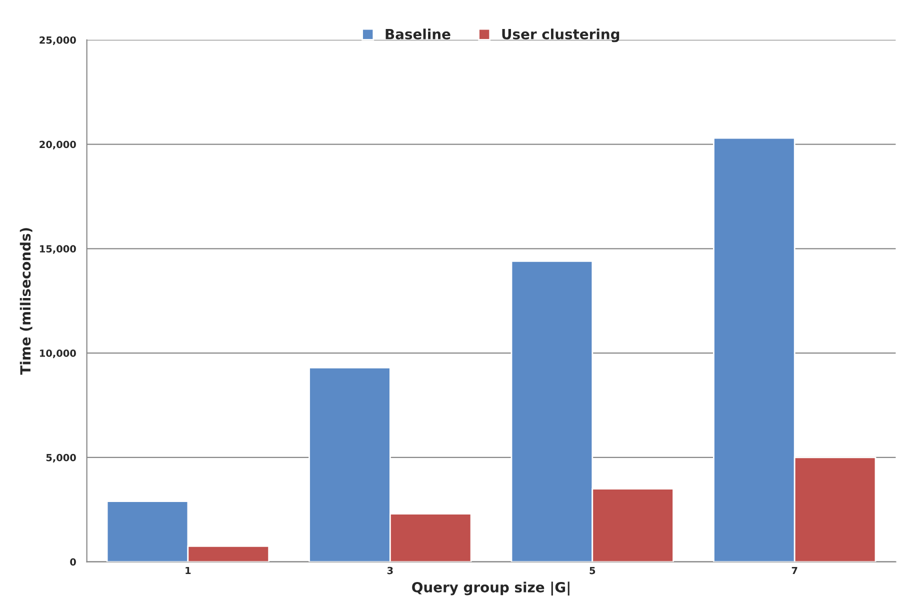 The height and width of the screenshot is (614, 914). I want to click on x-tick-label: 7, so click(795, 570).